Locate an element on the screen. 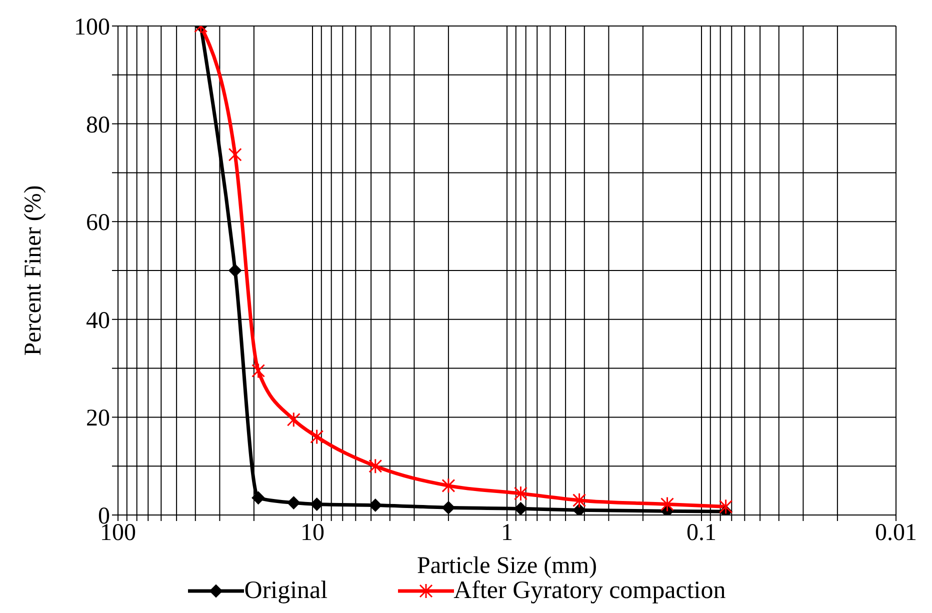 This screenshot has width=932, height=613. x-tick-label: 10 is located at coordinates (312, 533).